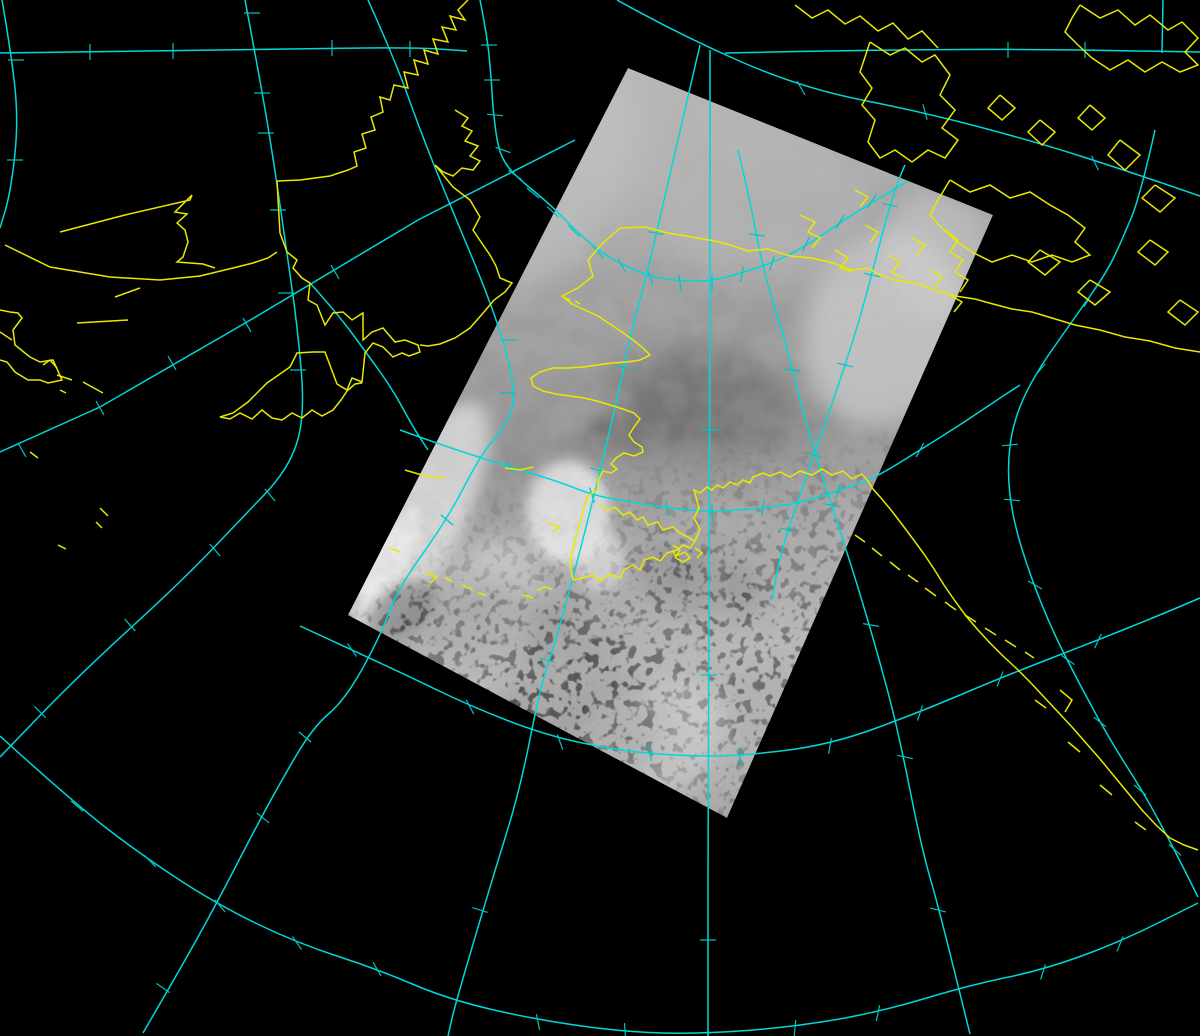 The width and height of the screenshot is (1200, 1036). I want to click on graticule-line-low-parallel, so click(749, 677).